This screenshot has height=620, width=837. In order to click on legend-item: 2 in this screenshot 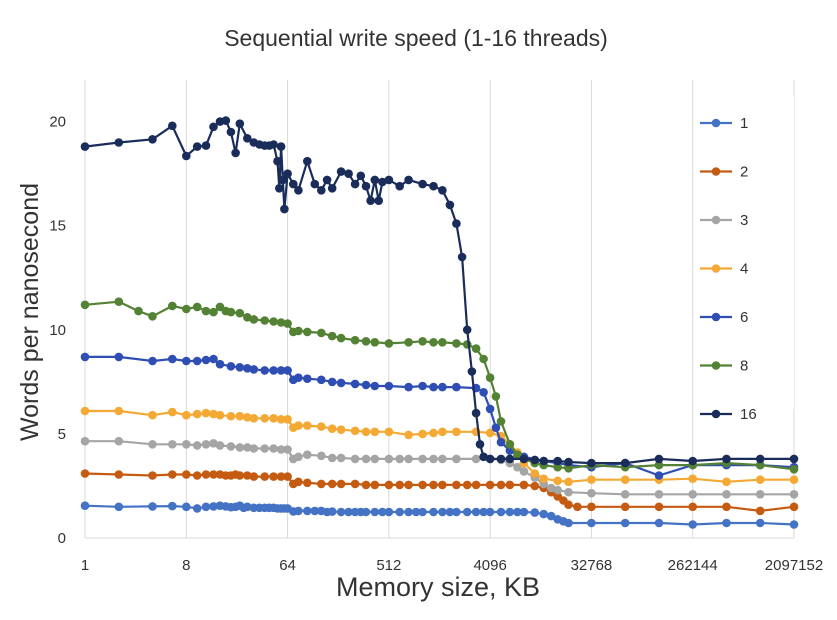, I will do `click(724, 172)`.